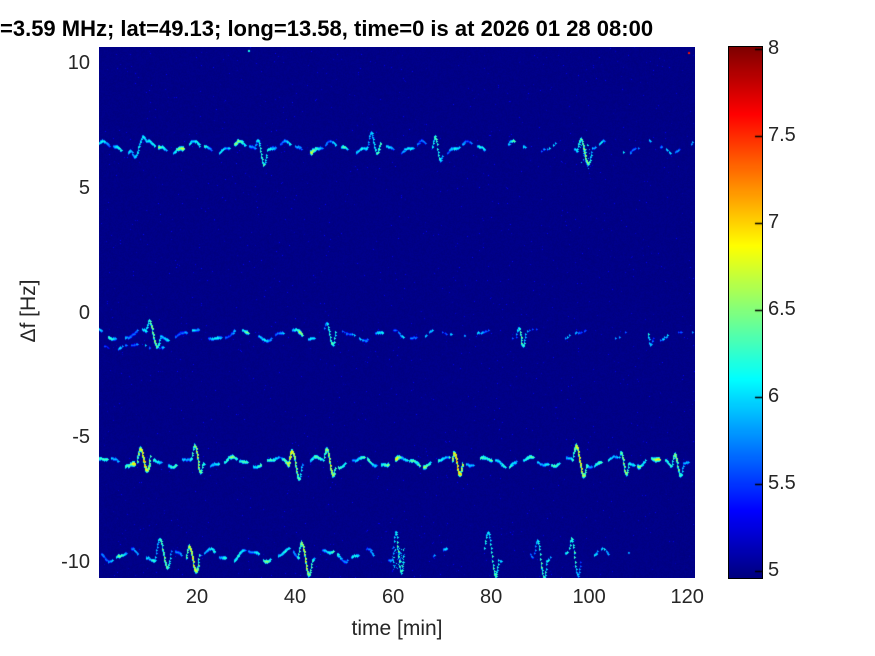 The height and width of the screenshot is (656, 875). What do you see at coordinates (78, 62) in the screenshot?
I see `y-tick-label: 10` at bounding box center [78, 62].